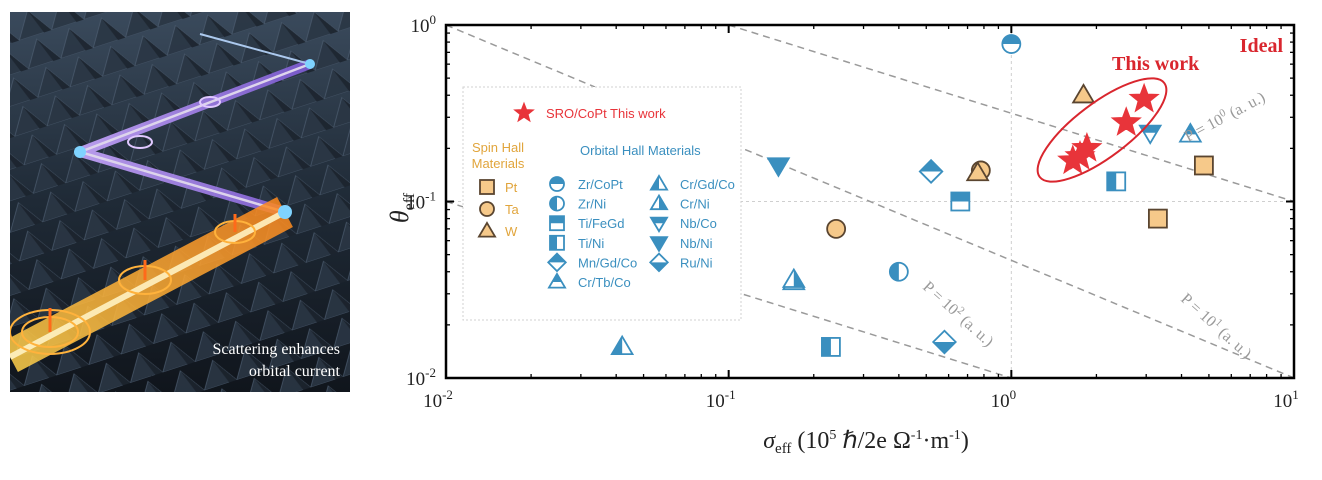  Describe the element at coordinates (557, 203) in the screenshot. I see `legend-marker-zr-ni` at that location.